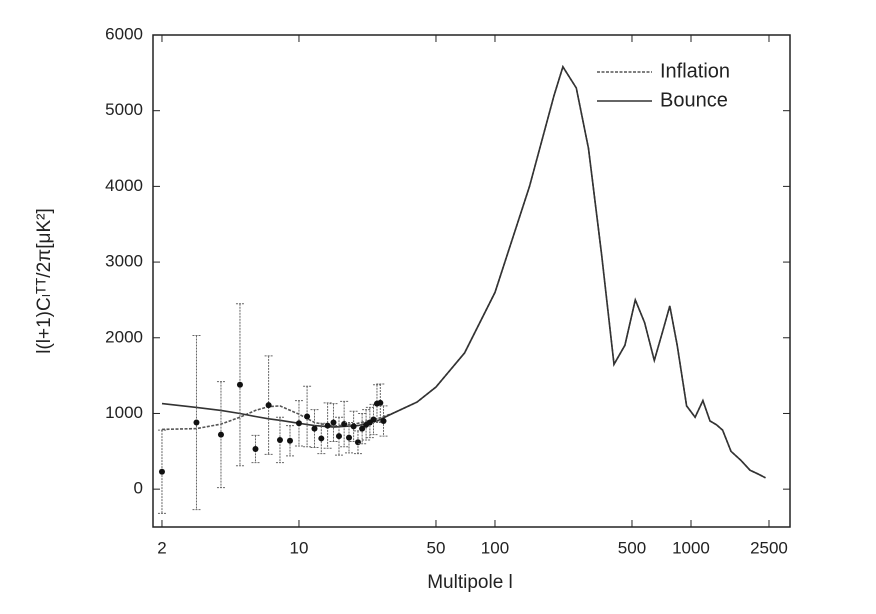 The height and width of the screenshot is (614, 876). Describe the element at coordinates (694, 100) in the screenshot. I see `legend-label: Bounce` at that location.